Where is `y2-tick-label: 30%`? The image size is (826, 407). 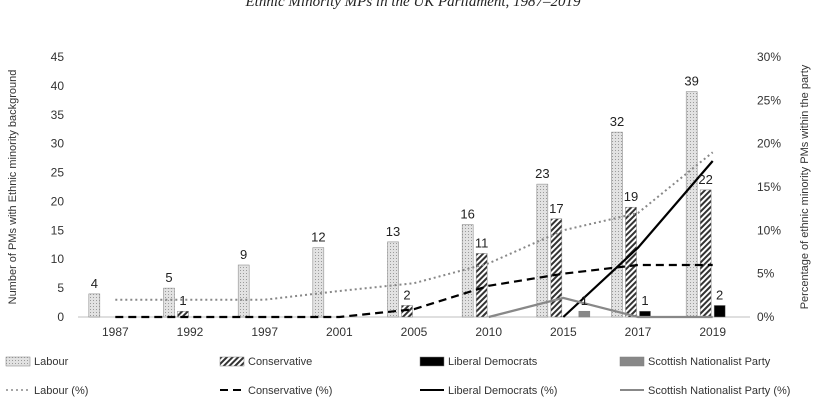 y2-tick-label: 30% is located at coordinates (769, 57).